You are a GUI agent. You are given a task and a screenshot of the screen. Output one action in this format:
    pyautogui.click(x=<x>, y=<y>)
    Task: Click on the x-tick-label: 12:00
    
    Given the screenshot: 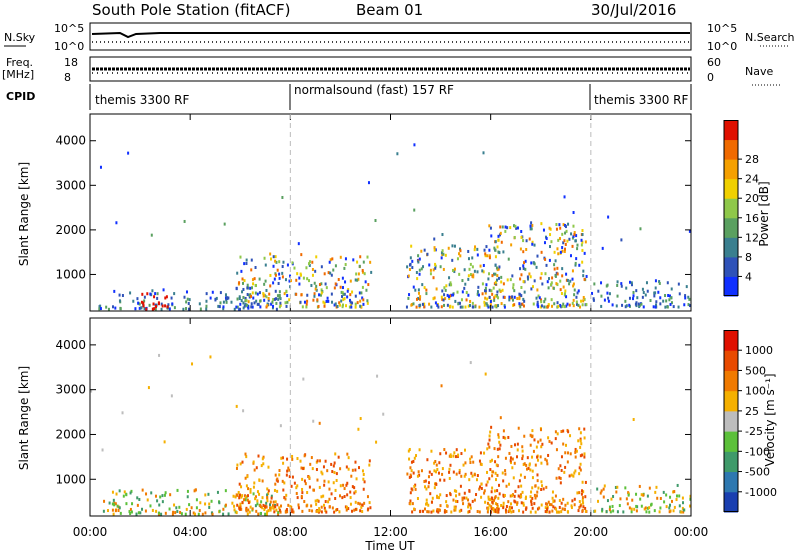 What is the action you would take?
    pyautogui.click(x=390, y=532)
    